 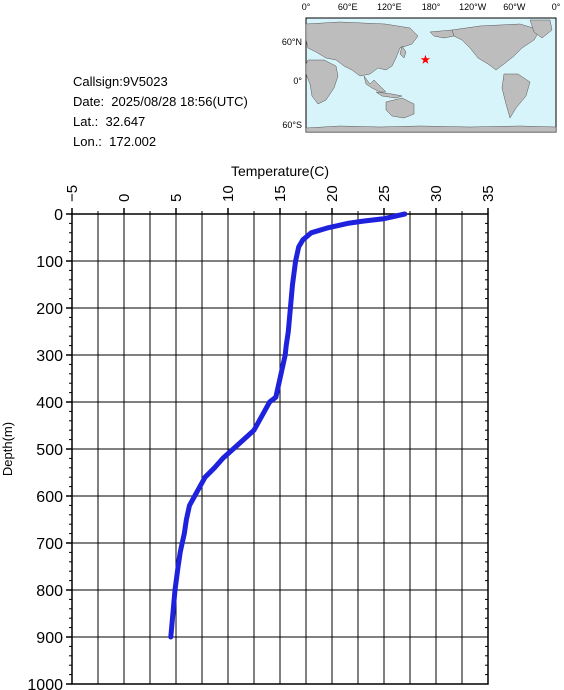 I want to click on x-tick-label: −5, so click(x=72, y=193).